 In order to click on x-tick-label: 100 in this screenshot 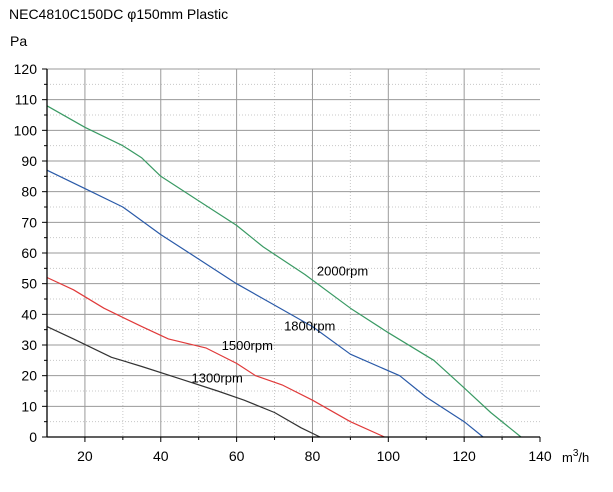, I will do `click(389, 456)`.